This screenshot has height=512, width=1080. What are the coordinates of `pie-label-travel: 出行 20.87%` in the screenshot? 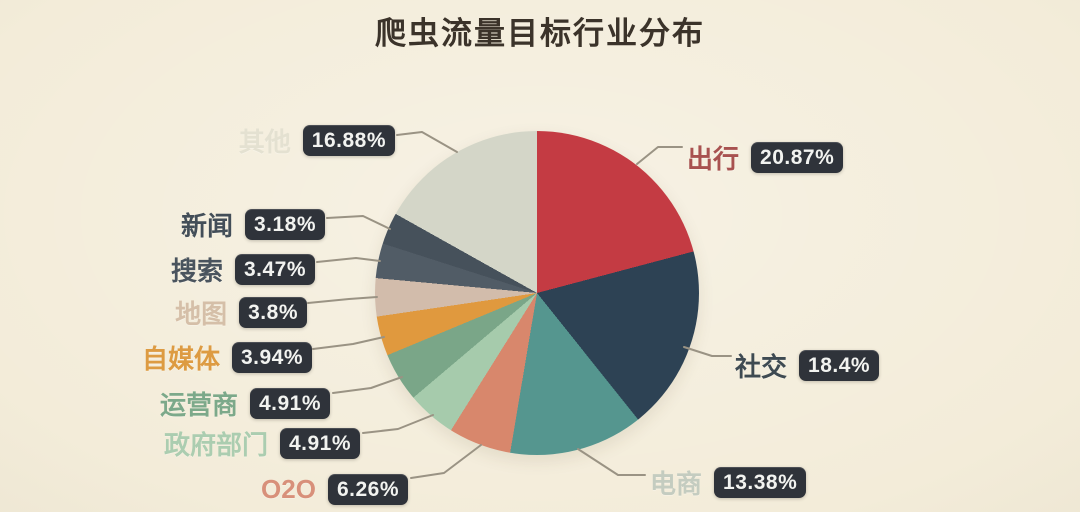 It's located at (765, 157).